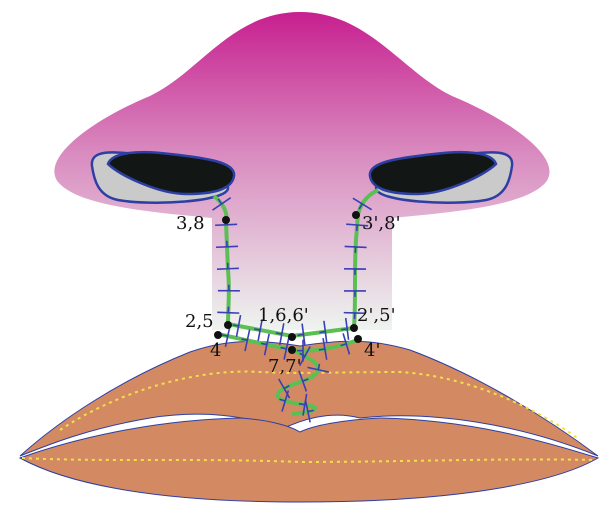 This screenshot has height=508, width=604. I want to click on point-7-7prime, so click(292, 350).